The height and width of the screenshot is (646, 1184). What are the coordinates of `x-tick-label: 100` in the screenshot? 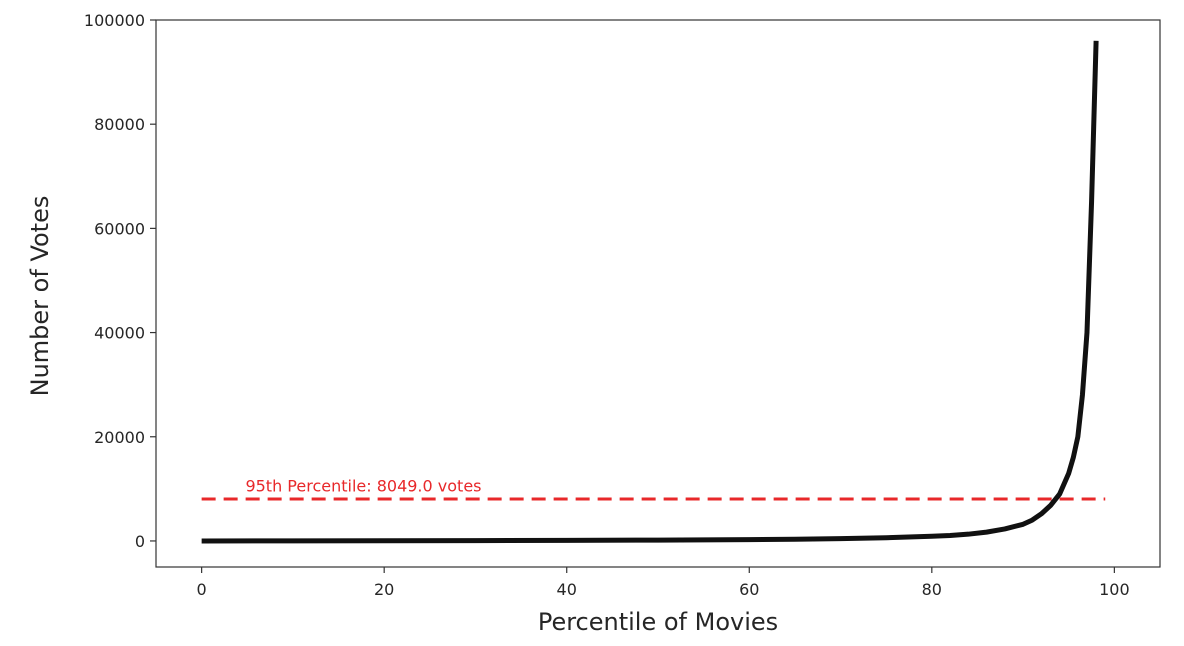 It's located at (1114, 589).